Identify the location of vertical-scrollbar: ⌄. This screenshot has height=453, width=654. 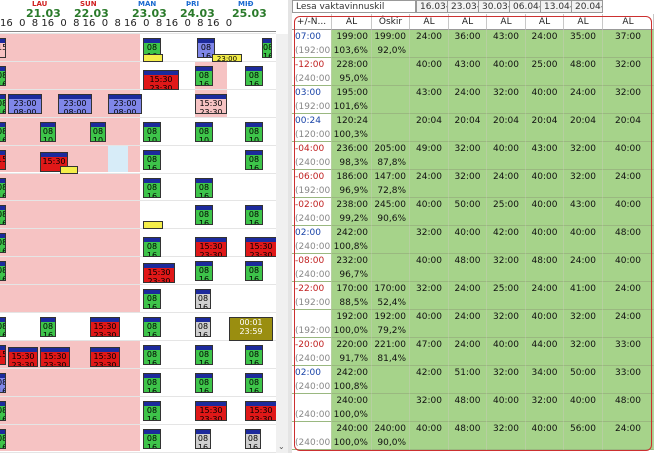
(282, 243).